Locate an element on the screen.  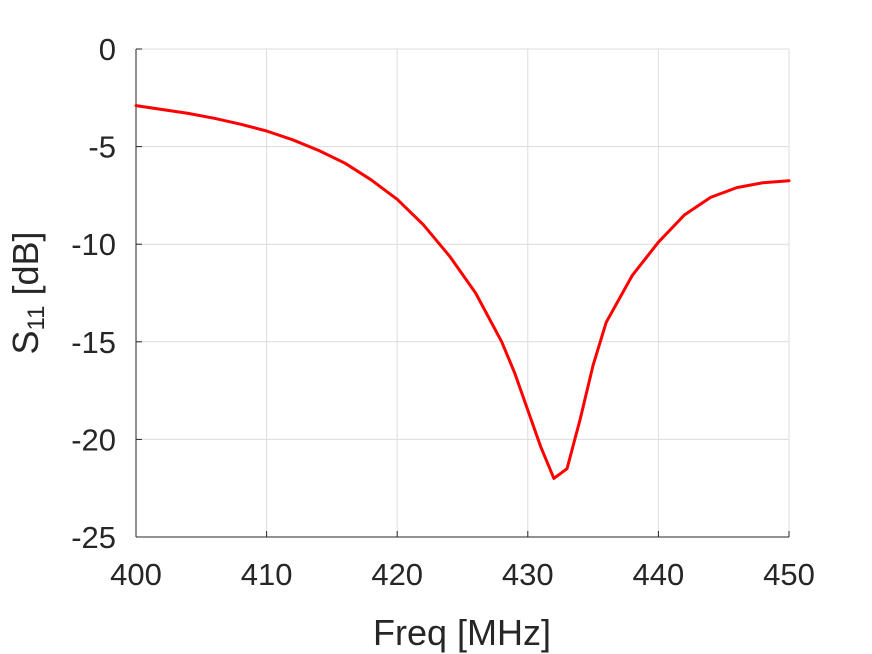
x-axis-label: Freq [MHz] is located at coordinates (462, 632).